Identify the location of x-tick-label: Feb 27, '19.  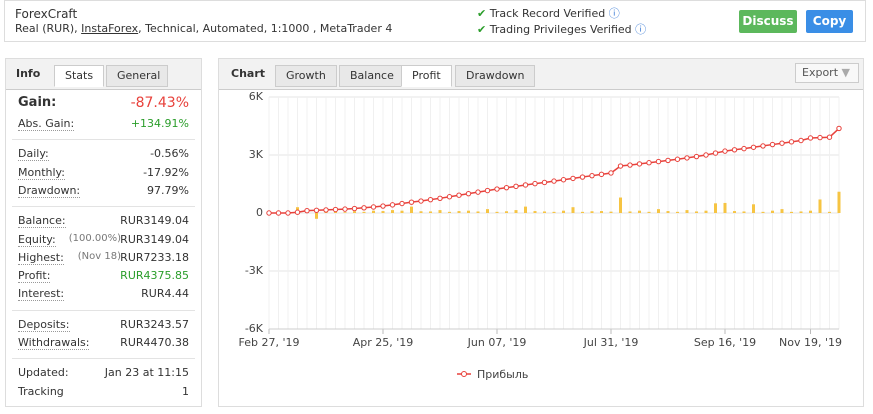
(269, 342).